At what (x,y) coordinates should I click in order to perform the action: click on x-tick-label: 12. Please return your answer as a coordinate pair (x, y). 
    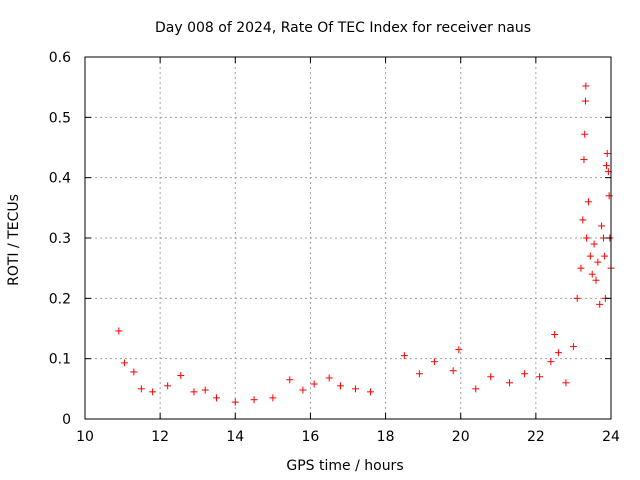
    Looking at the image, I should click on (160, 437).